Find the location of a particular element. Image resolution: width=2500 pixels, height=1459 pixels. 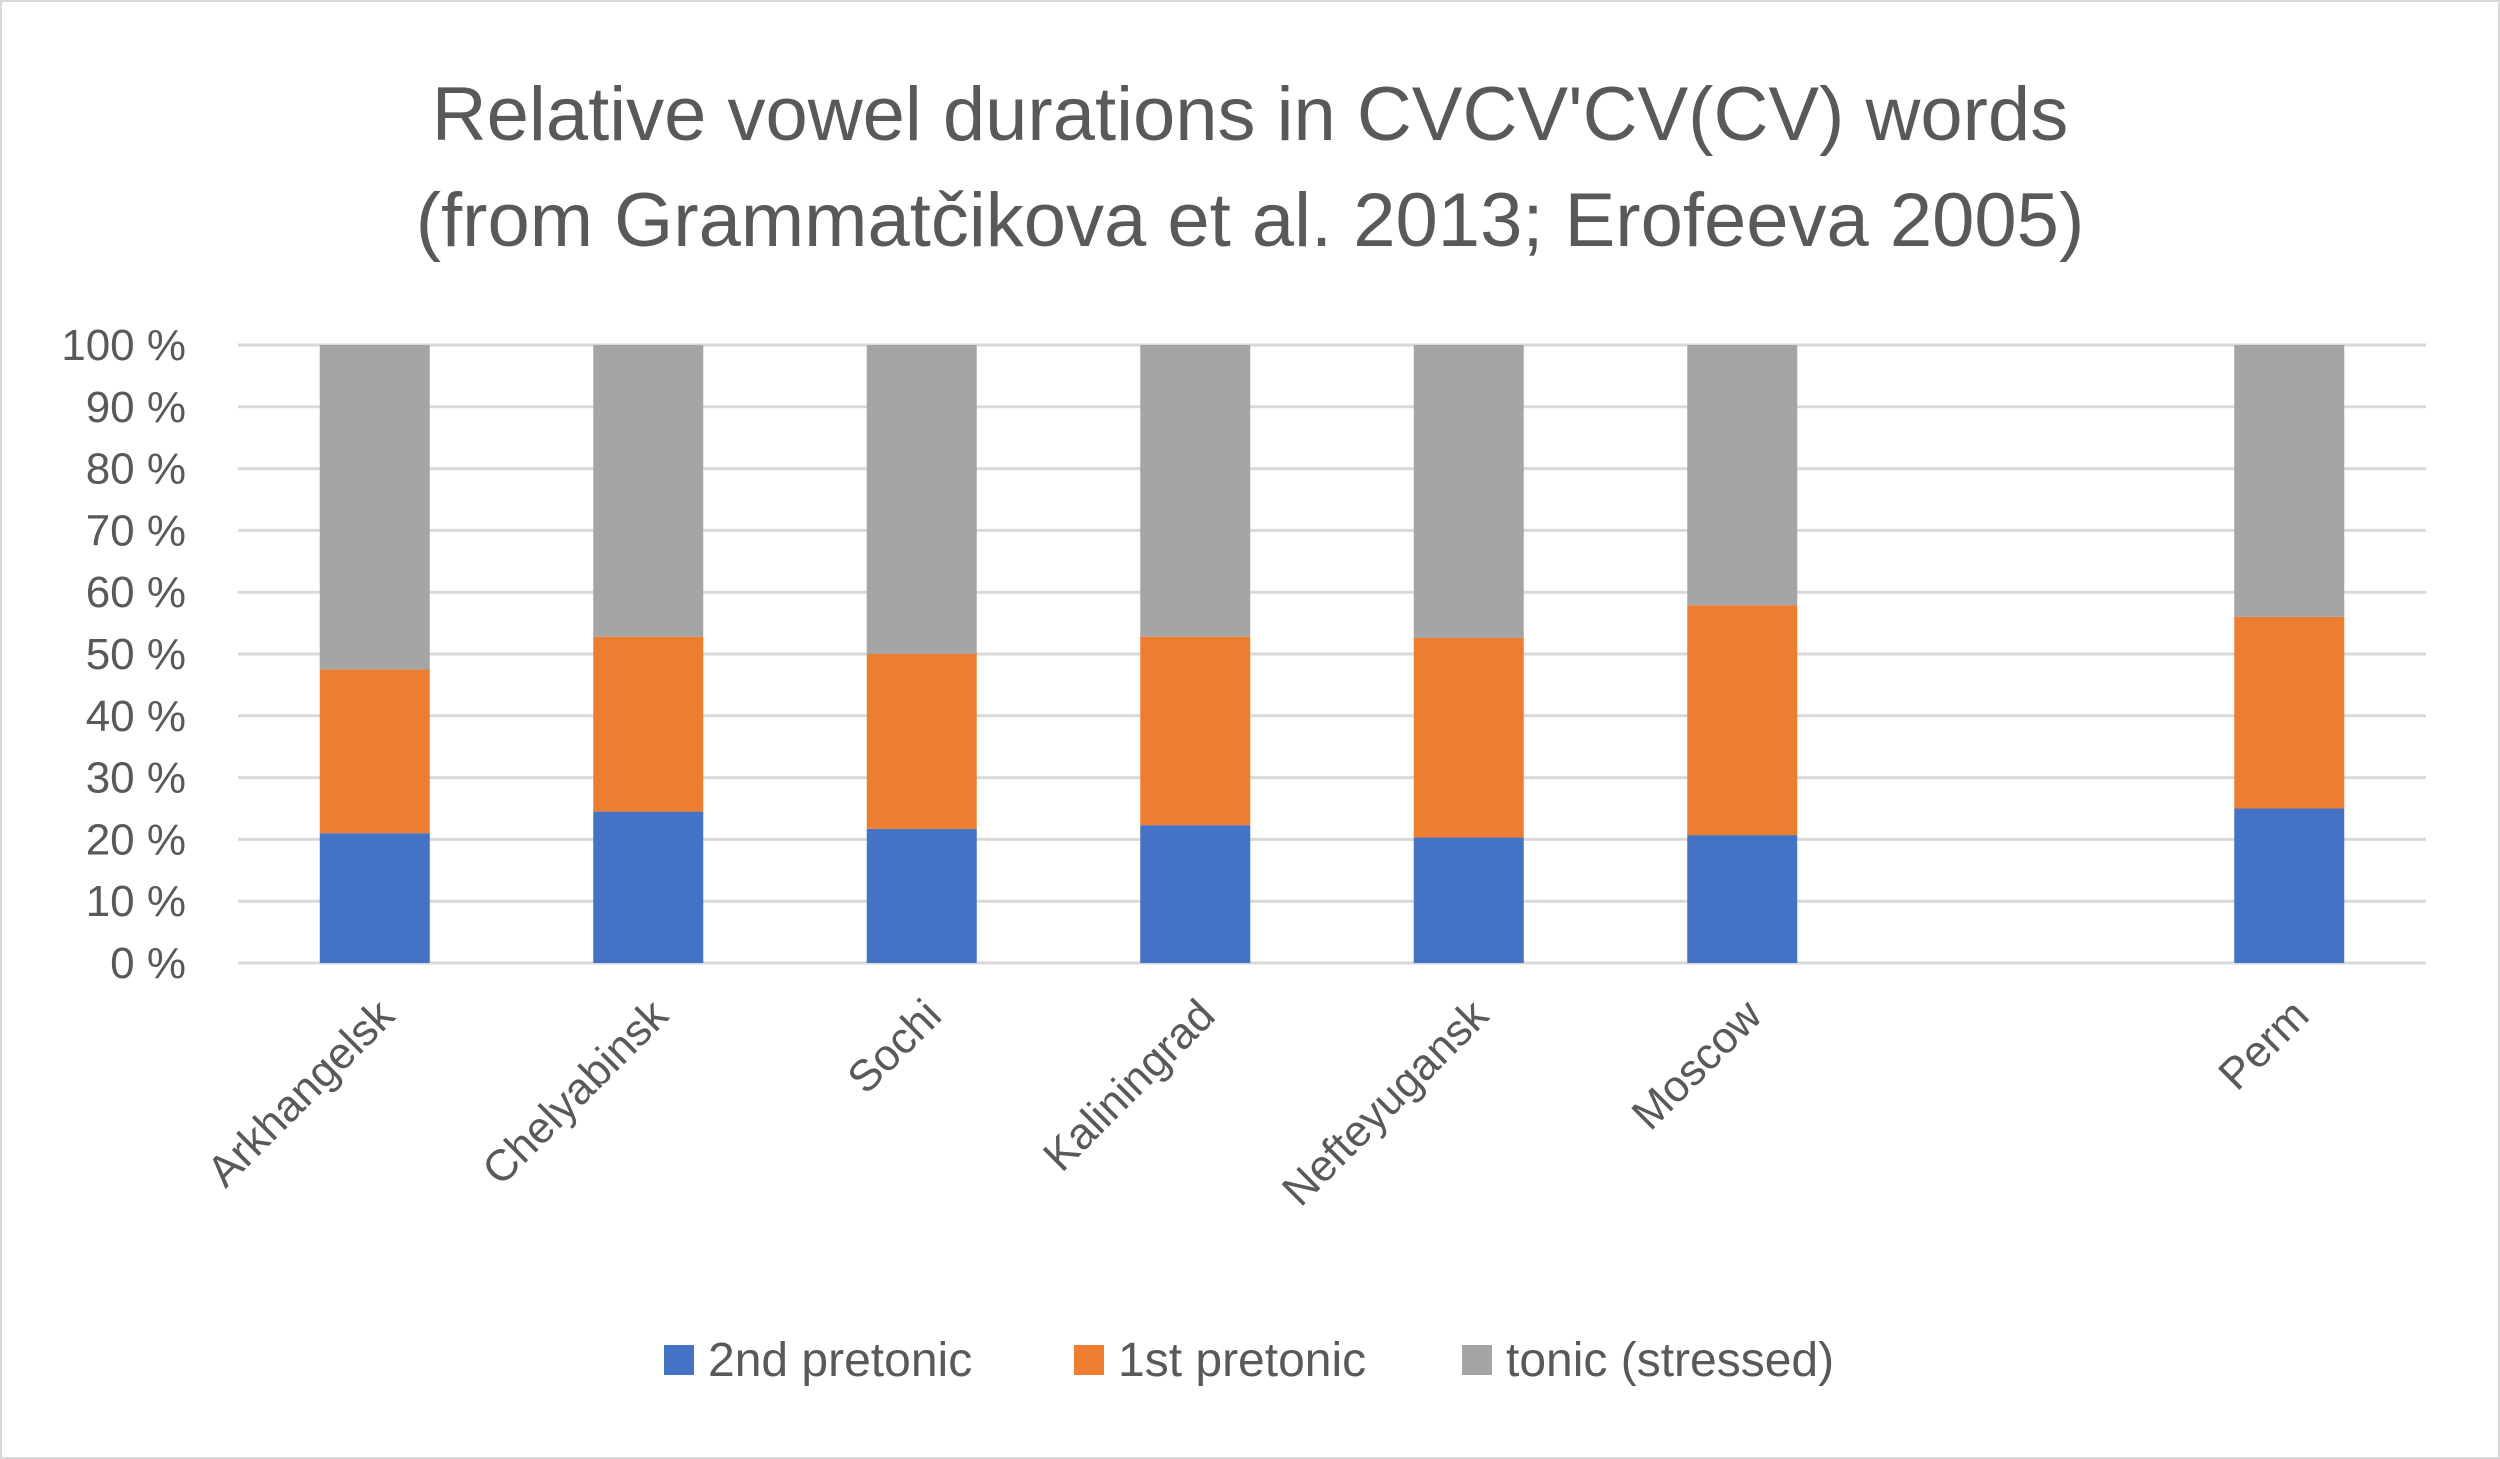

x-tick-label: Moscow is located at coordinates (1697, 1064).